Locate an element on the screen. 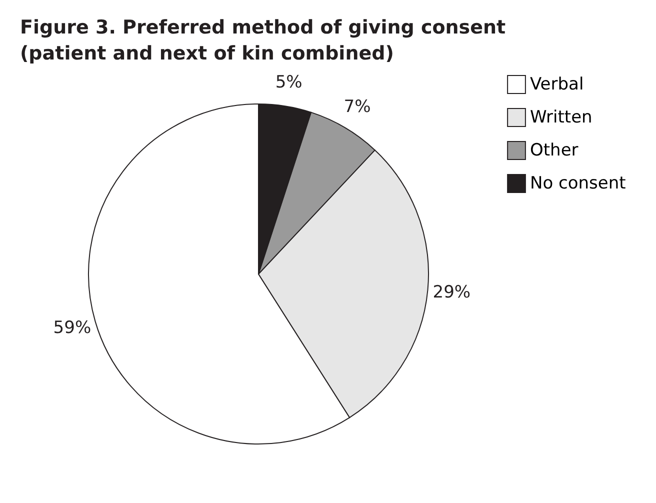 The image size is (656, 503). data-label: 5% is located at coordinates (288, 82).